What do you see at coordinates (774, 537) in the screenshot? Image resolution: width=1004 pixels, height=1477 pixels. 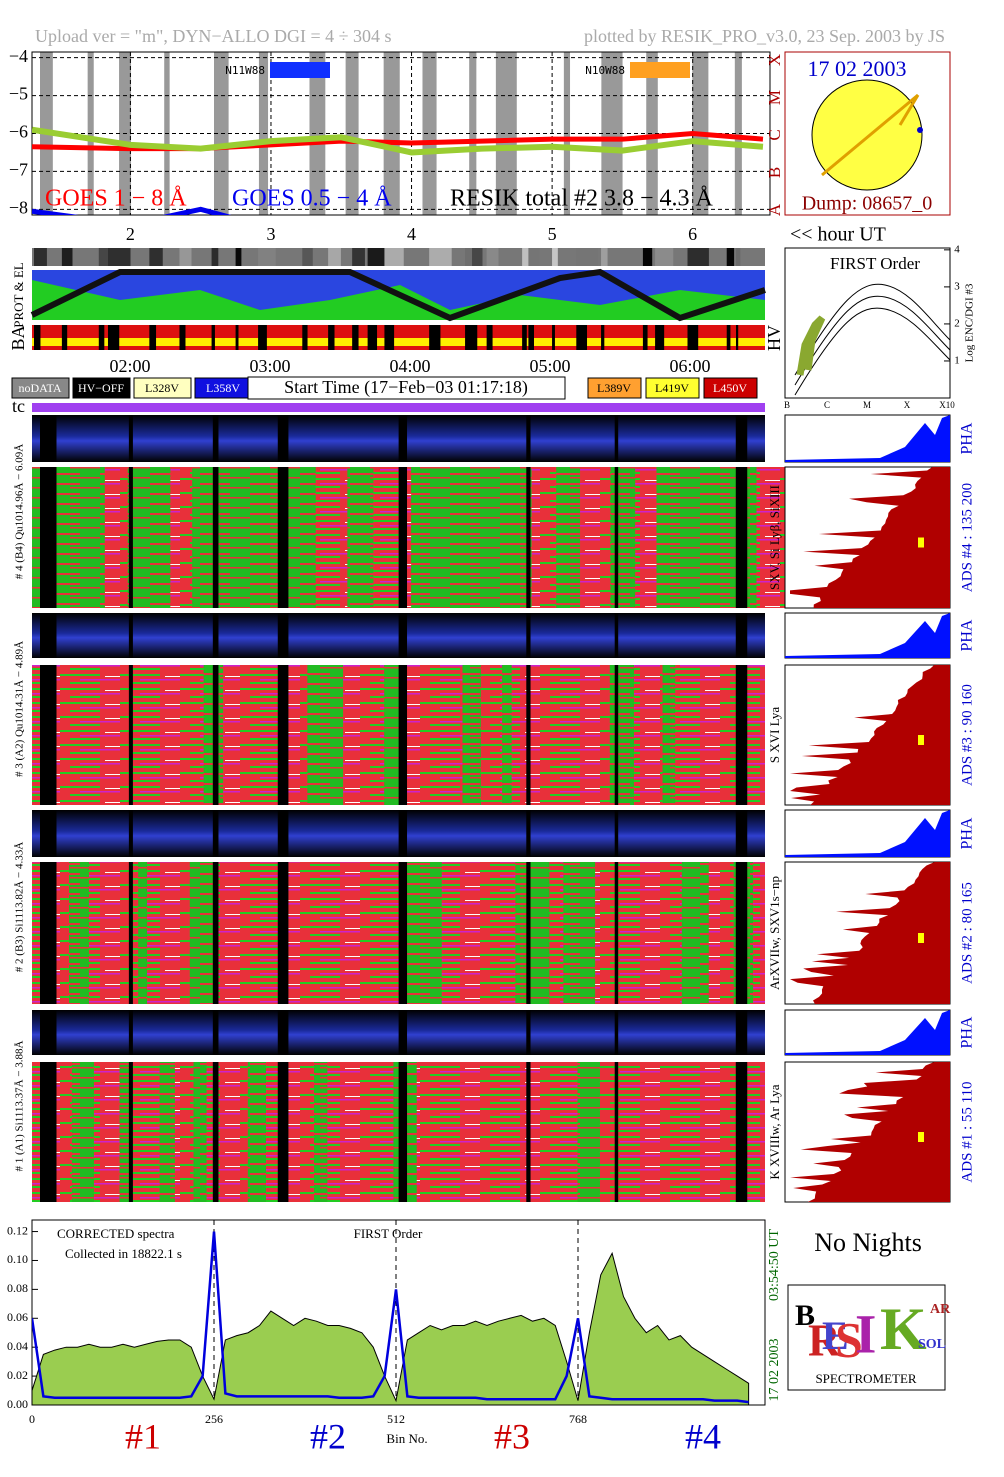 I see `line-names: SXV, Si Lyβ, SiXIII` at bounding box center [774, 537].